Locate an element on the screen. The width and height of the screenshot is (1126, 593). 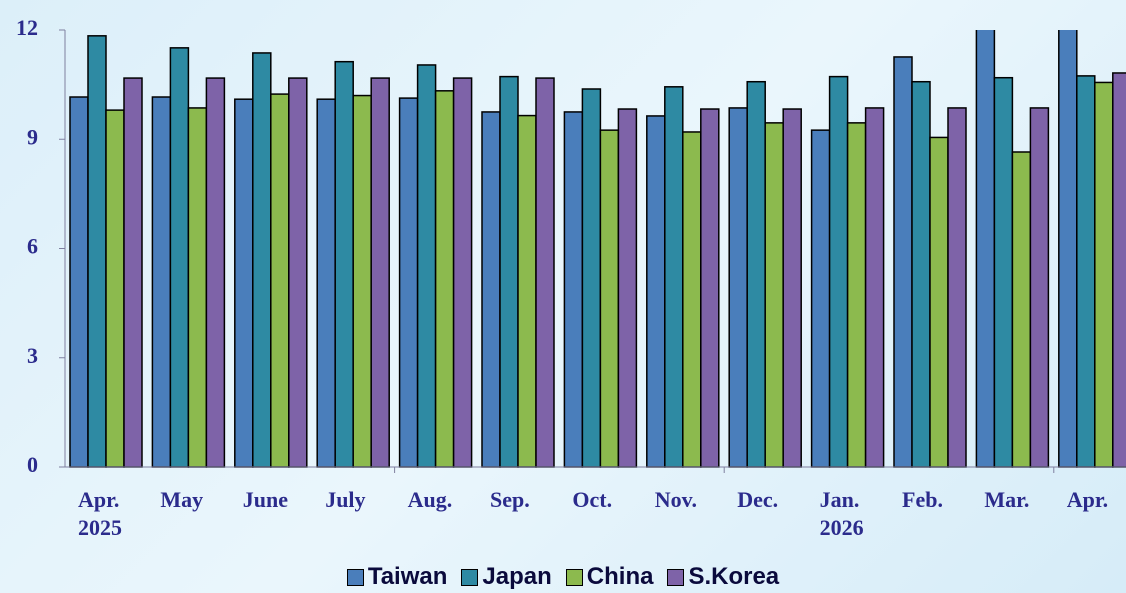
legend-item: Taiwan is located at coordinates (397, 577).